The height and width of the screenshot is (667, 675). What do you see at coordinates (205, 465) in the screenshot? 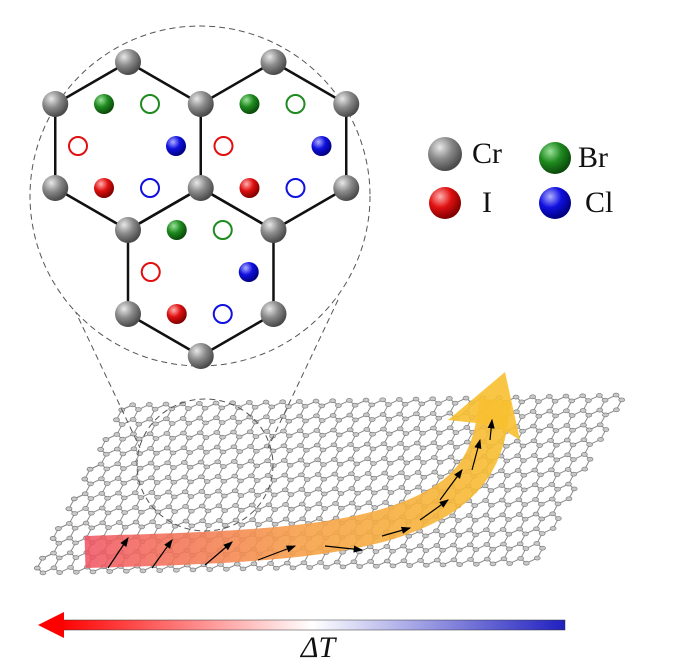
I see `zoom-spot` at bounding box center [205, 465].